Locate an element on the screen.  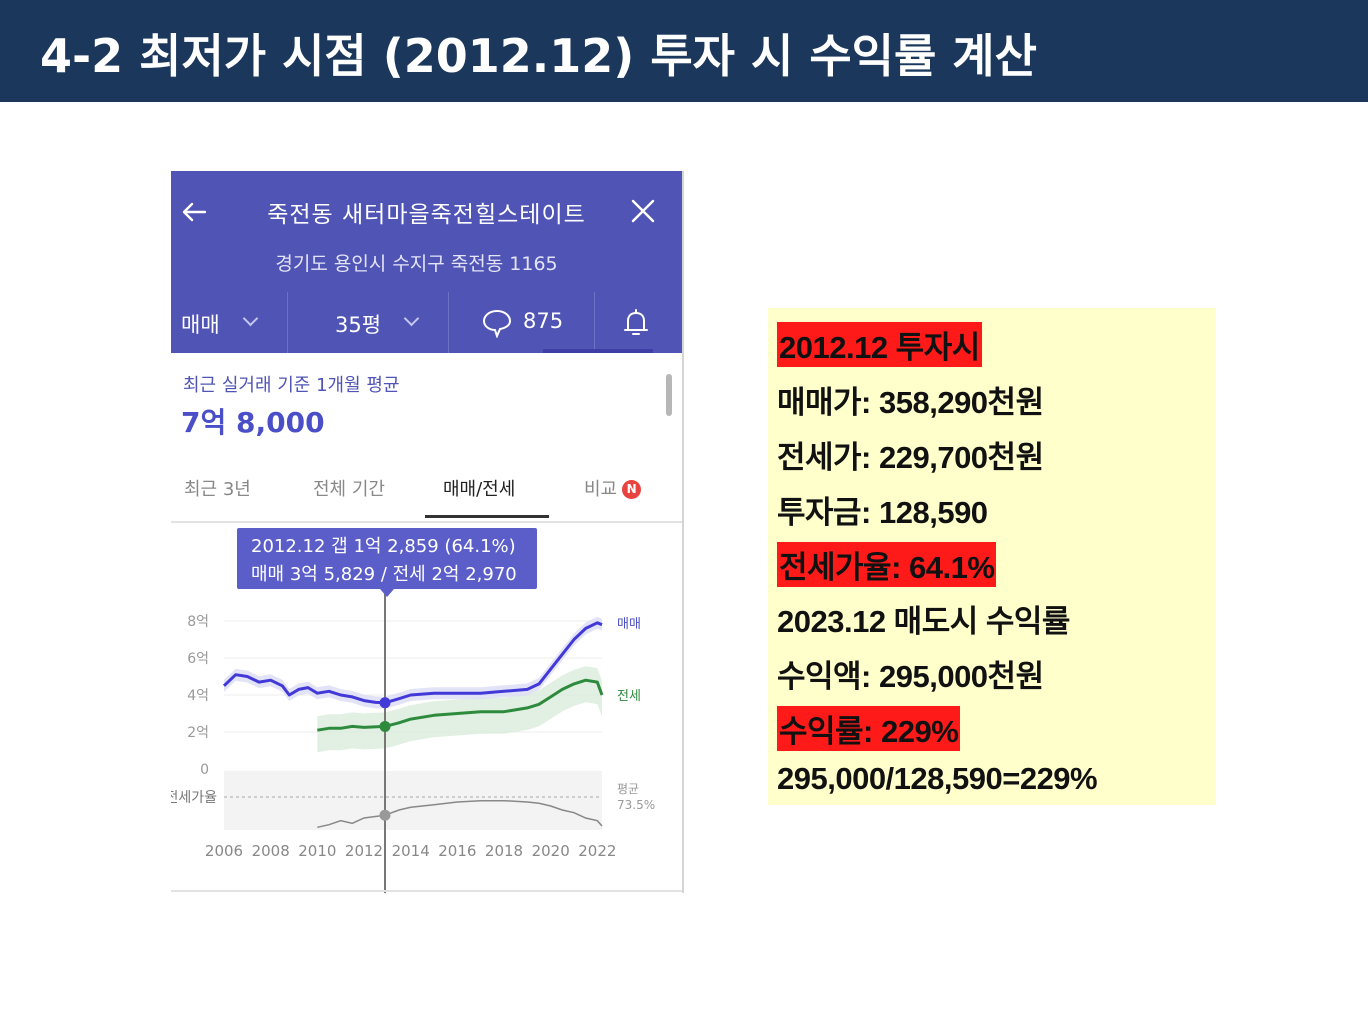
x-tick-label: 2008 is located at coordinates (271, 851).